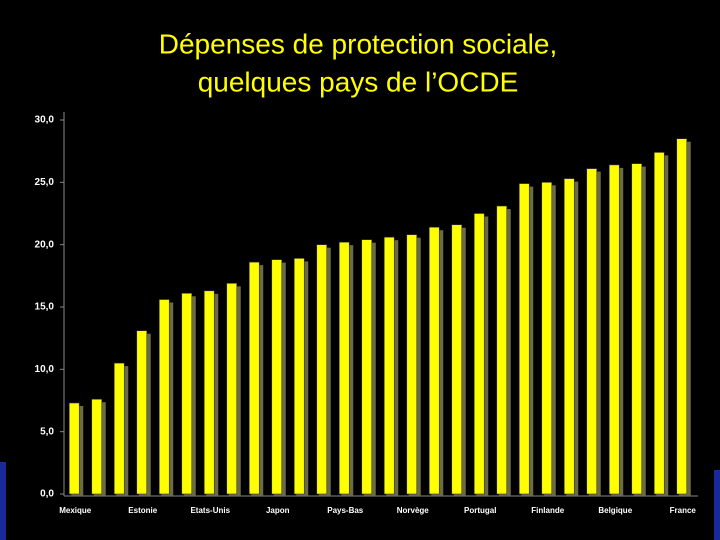 The width and height of the screenshot is (720, 540). What do you see at coordinates (45, 120) in the screenshot?
I see `y-tick-label: 30,0` at bounding box center [45, 120].